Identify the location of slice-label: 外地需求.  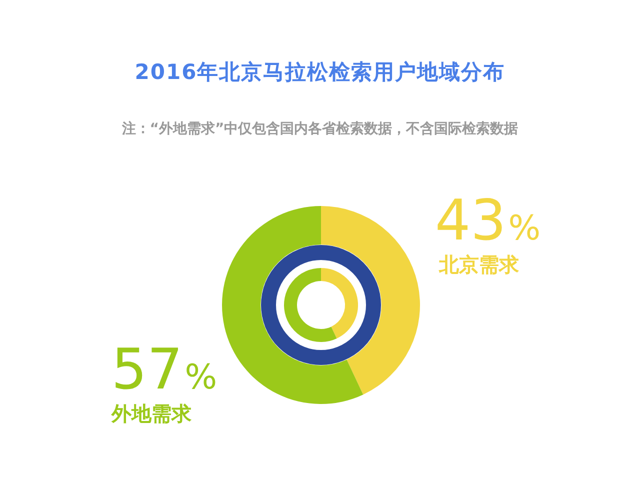
(151, 413).